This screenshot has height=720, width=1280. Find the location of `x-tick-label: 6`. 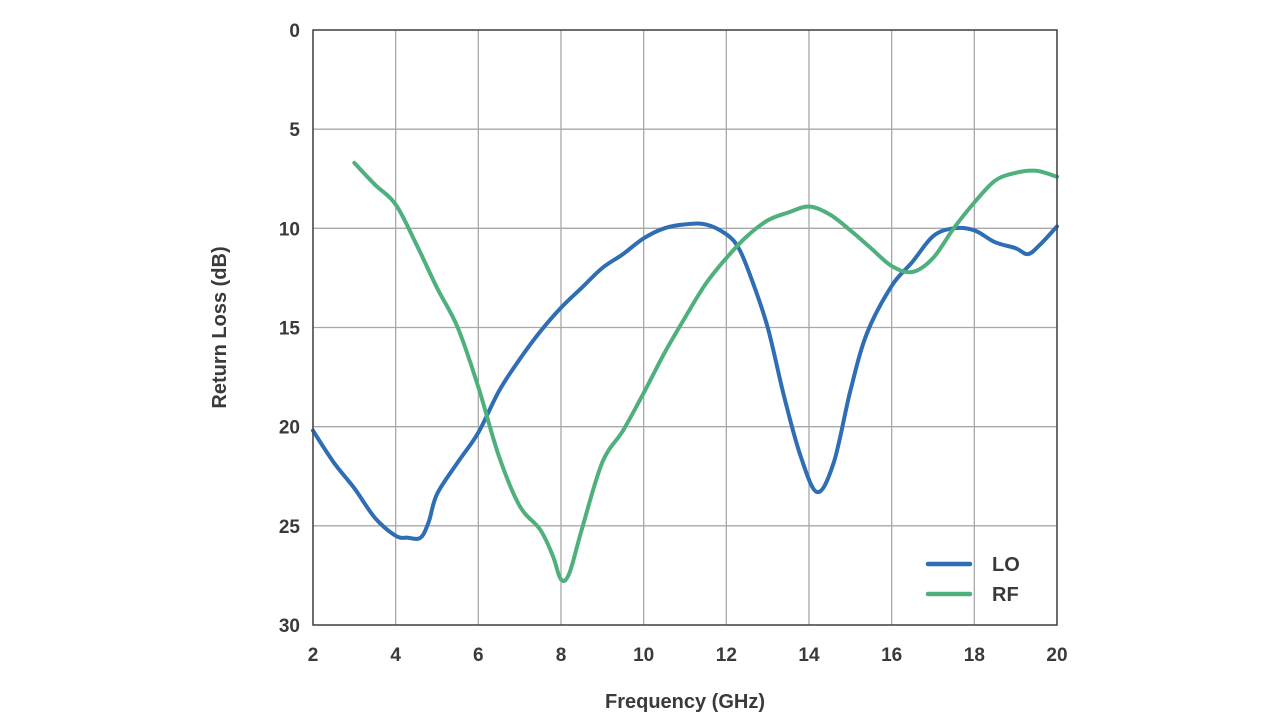

x-tick-label: 6 is located at coordinates (478, 655).